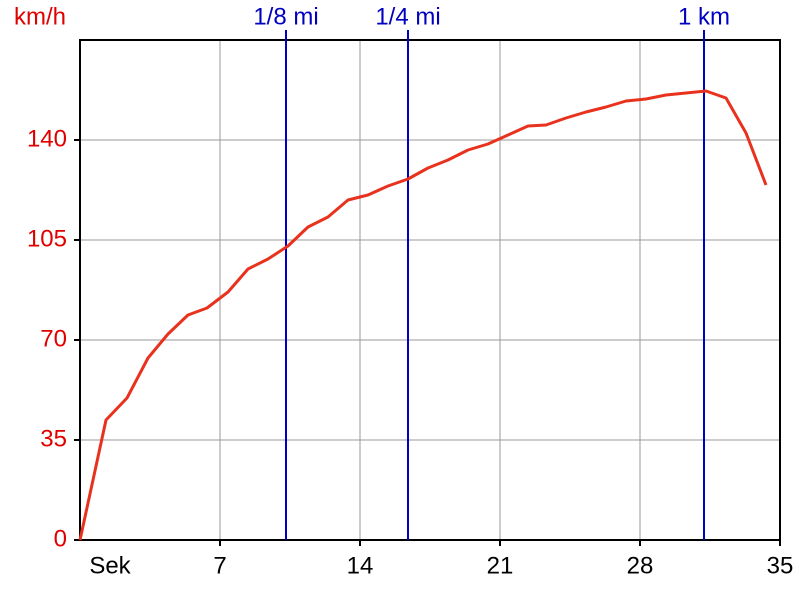 This screenshot has width=800, height=600. Describe the element at coordinates (40, 16) in the screenshot. I see `y-axis-label: km/h` at that location.